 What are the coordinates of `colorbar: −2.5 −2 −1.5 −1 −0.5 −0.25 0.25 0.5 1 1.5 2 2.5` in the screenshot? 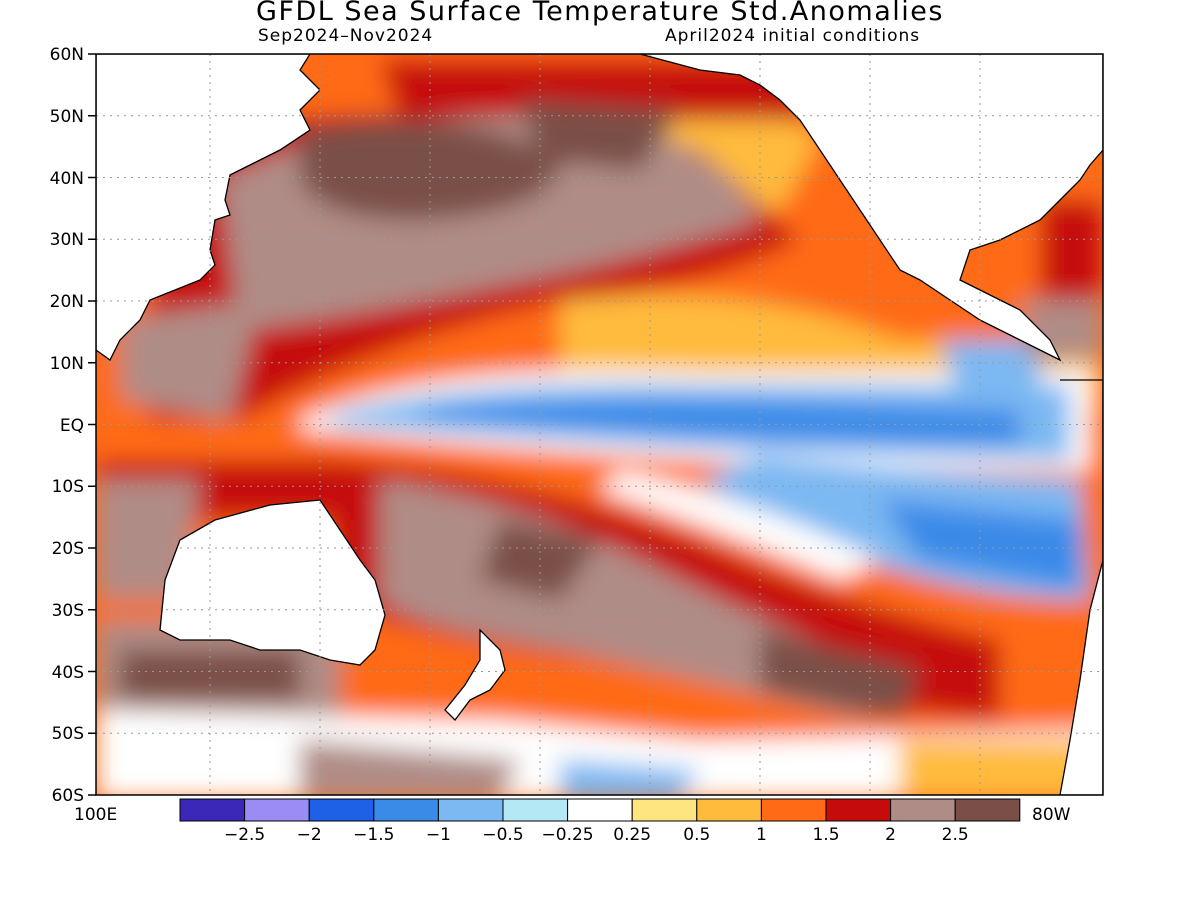 It's located at (600, 821).